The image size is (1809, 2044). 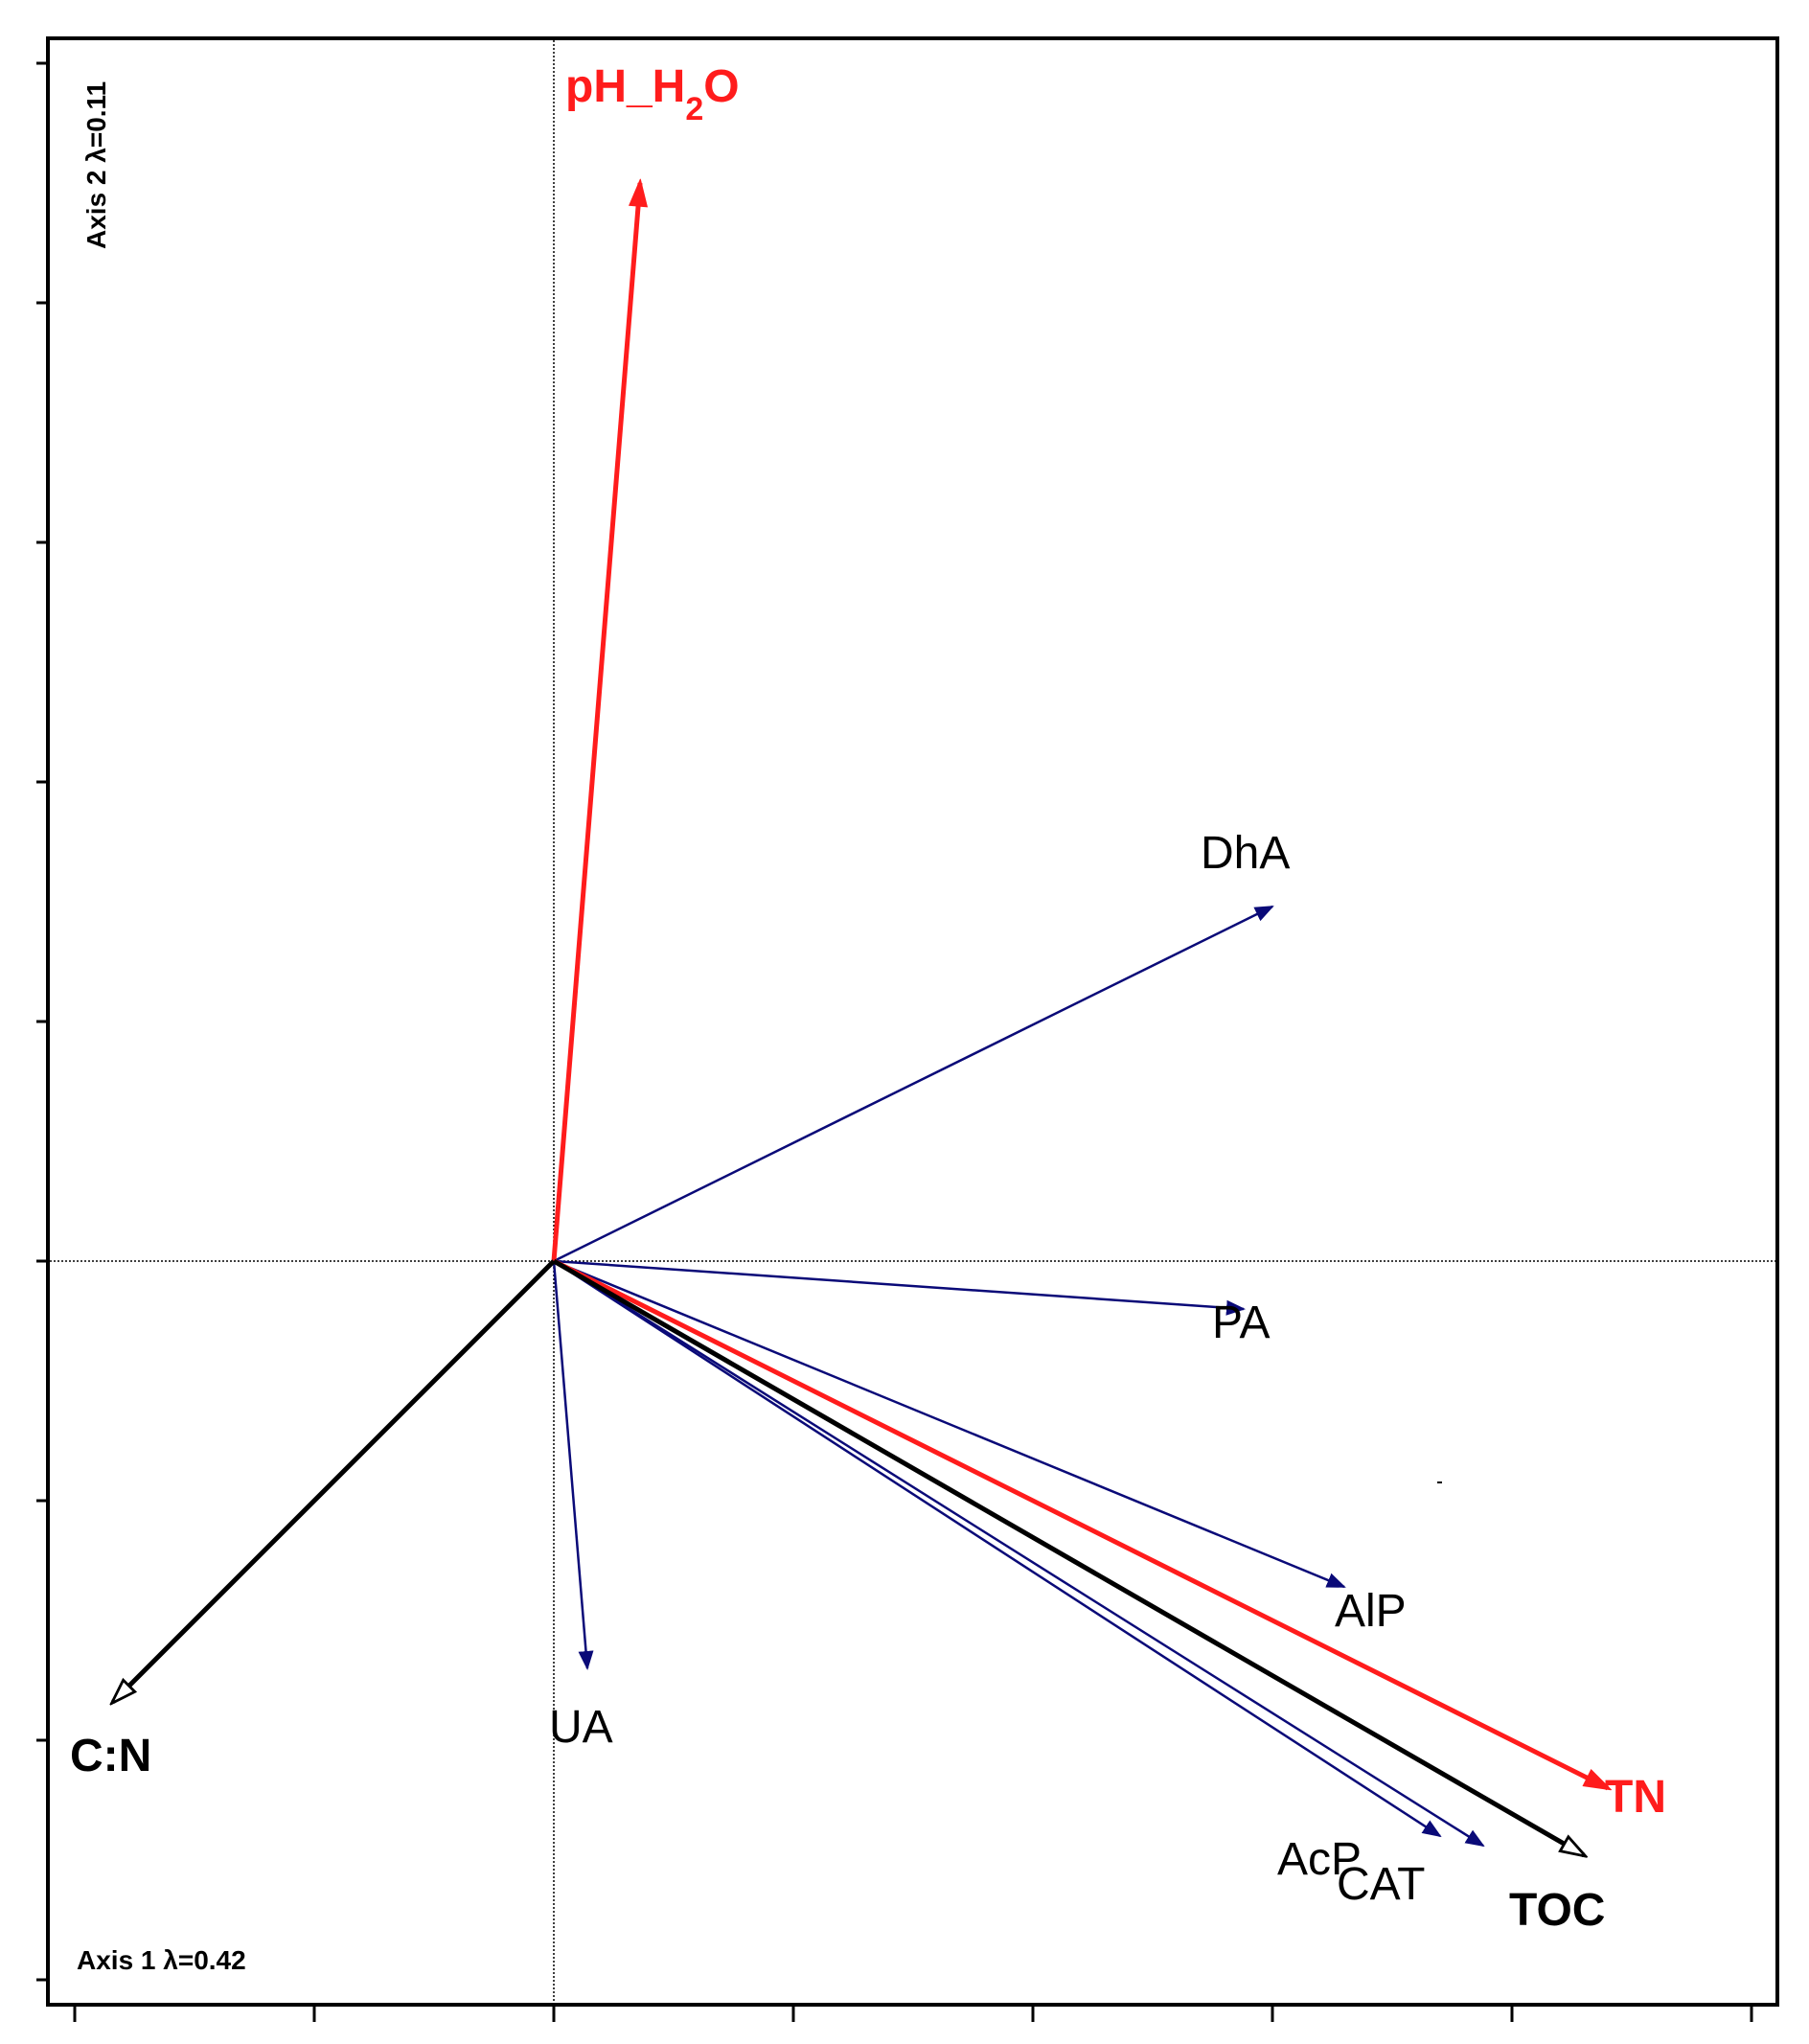 What do you see at coordinates (573, 1465) in the screenshot?
I see `arrow-ua` at bounding box center [573, 1465].